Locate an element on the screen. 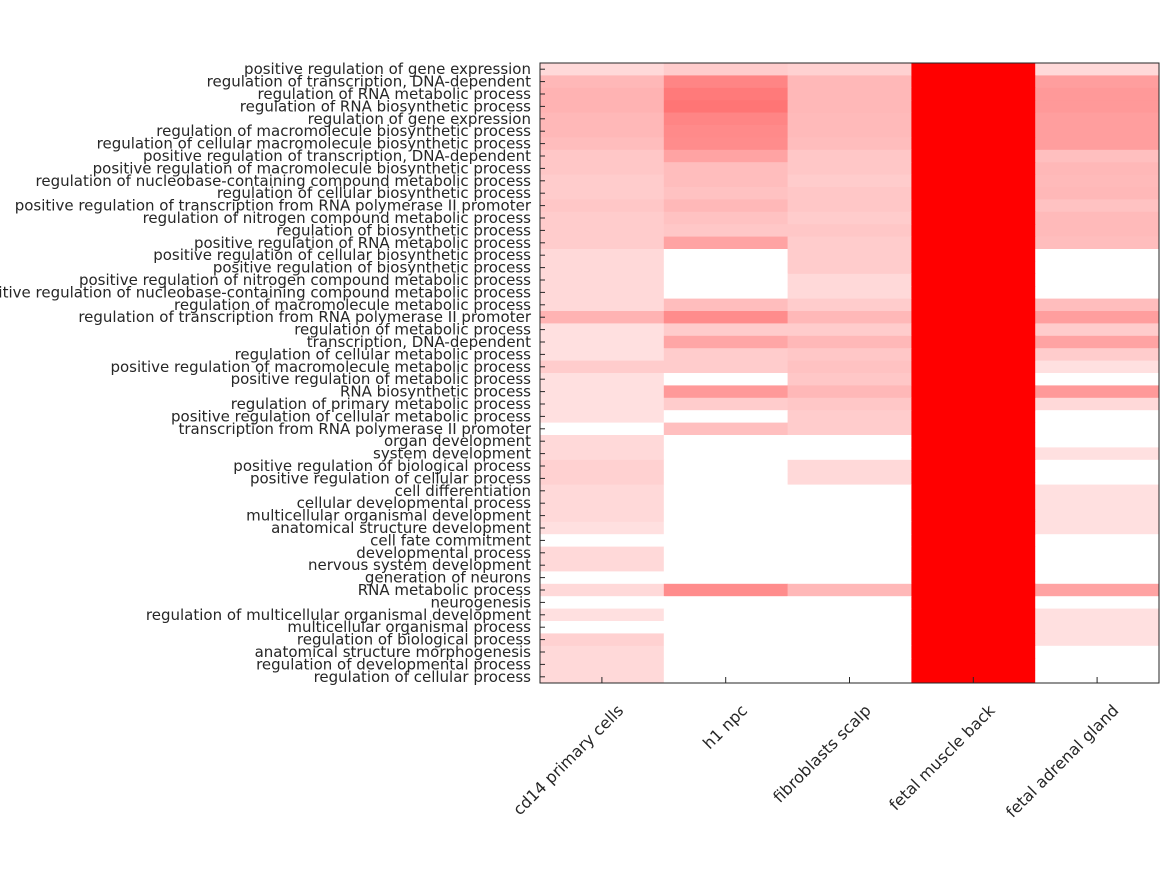  column-label: fibroblasts scalp is located at coordinates (822, 754).